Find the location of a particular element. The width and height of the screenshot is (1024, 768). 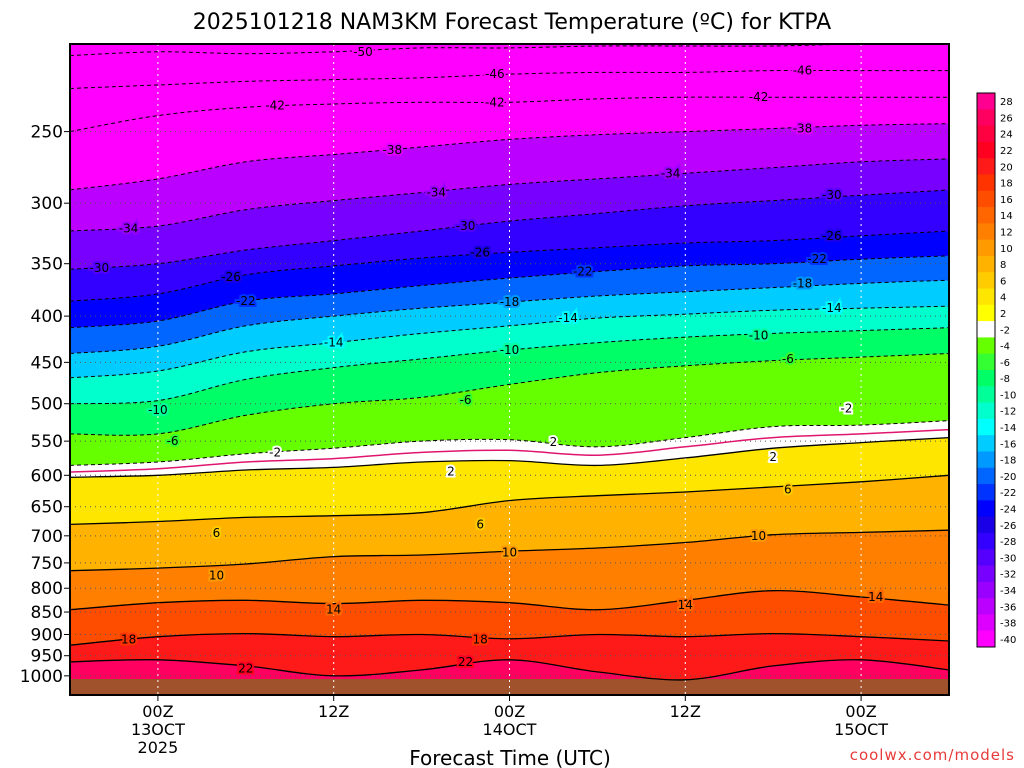

contour-label: 6 is located at coordinates (788, 489).